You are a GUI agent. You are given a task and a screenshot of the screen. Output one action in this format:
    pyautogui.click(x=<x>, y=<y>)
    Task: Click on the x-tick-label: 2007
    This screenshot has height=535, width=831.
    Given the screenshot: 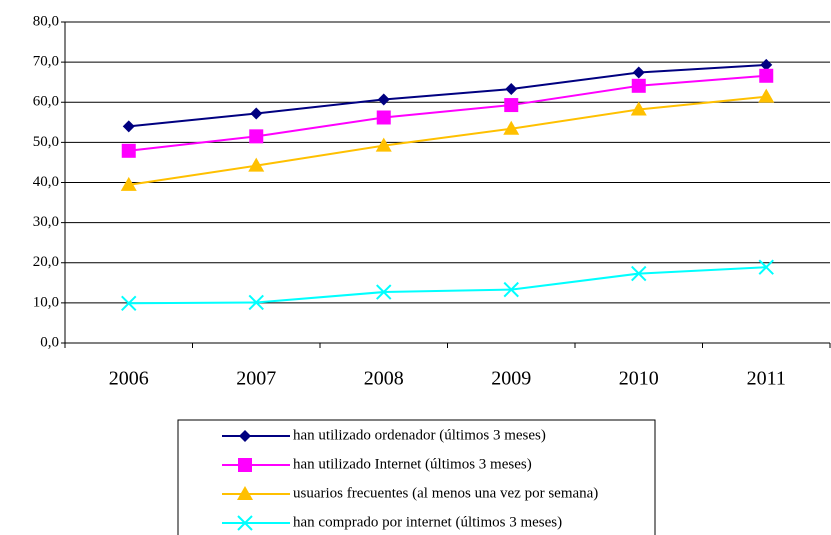 What is the action you would take?
    pyautogui.click(x=256, y=379)
    